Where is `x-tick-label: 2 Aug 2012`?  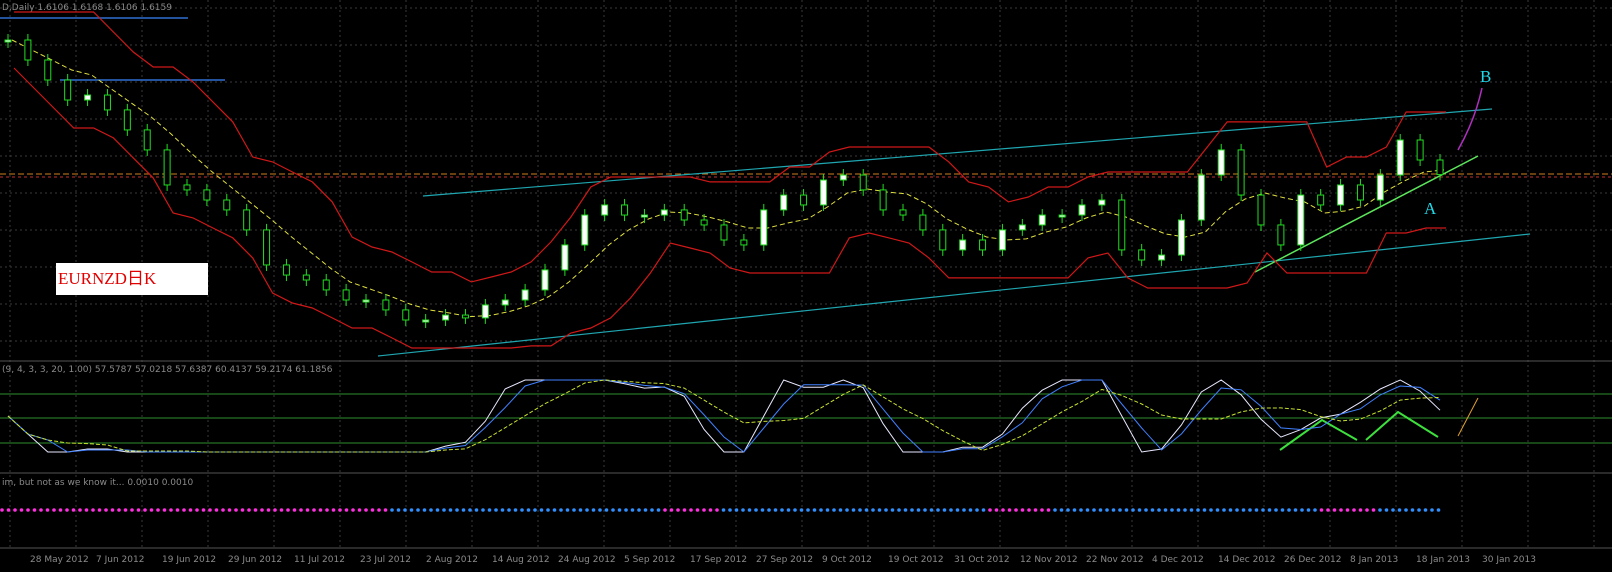
x-tick-label: 2 Aug 2012 is located at coordinates (452, 560).